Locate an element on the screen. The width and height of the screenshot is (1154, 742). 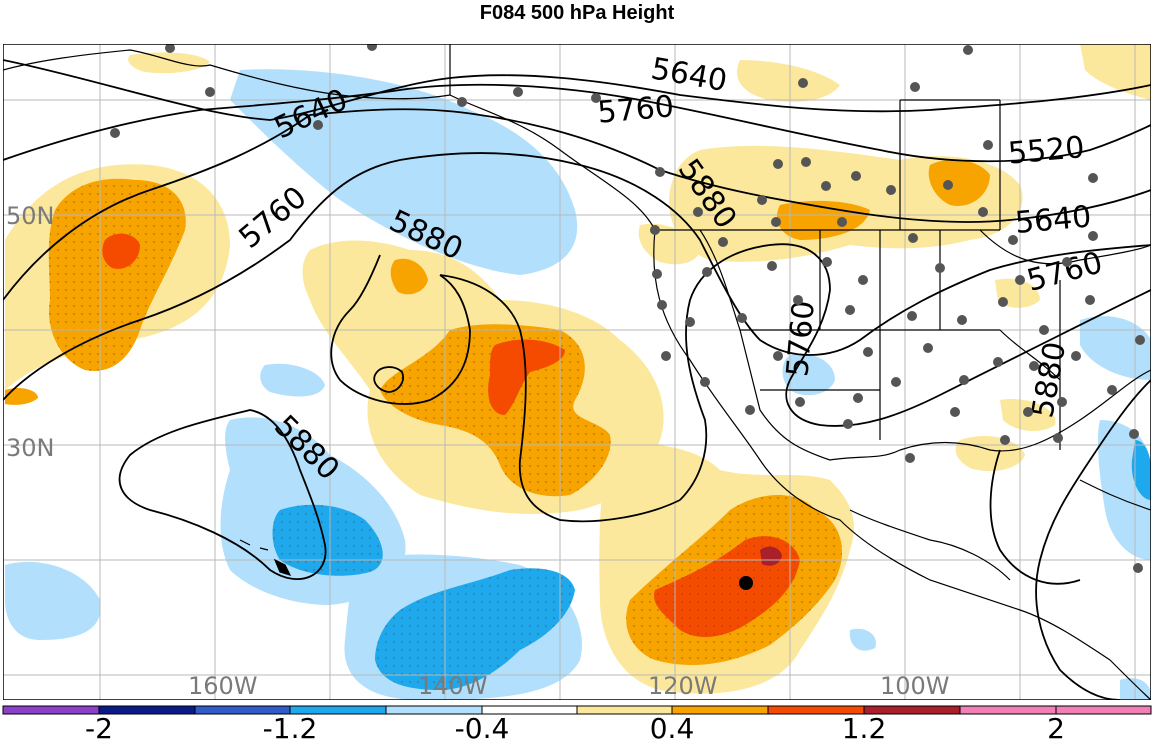
colorbar is located at coordinates (577, 710).